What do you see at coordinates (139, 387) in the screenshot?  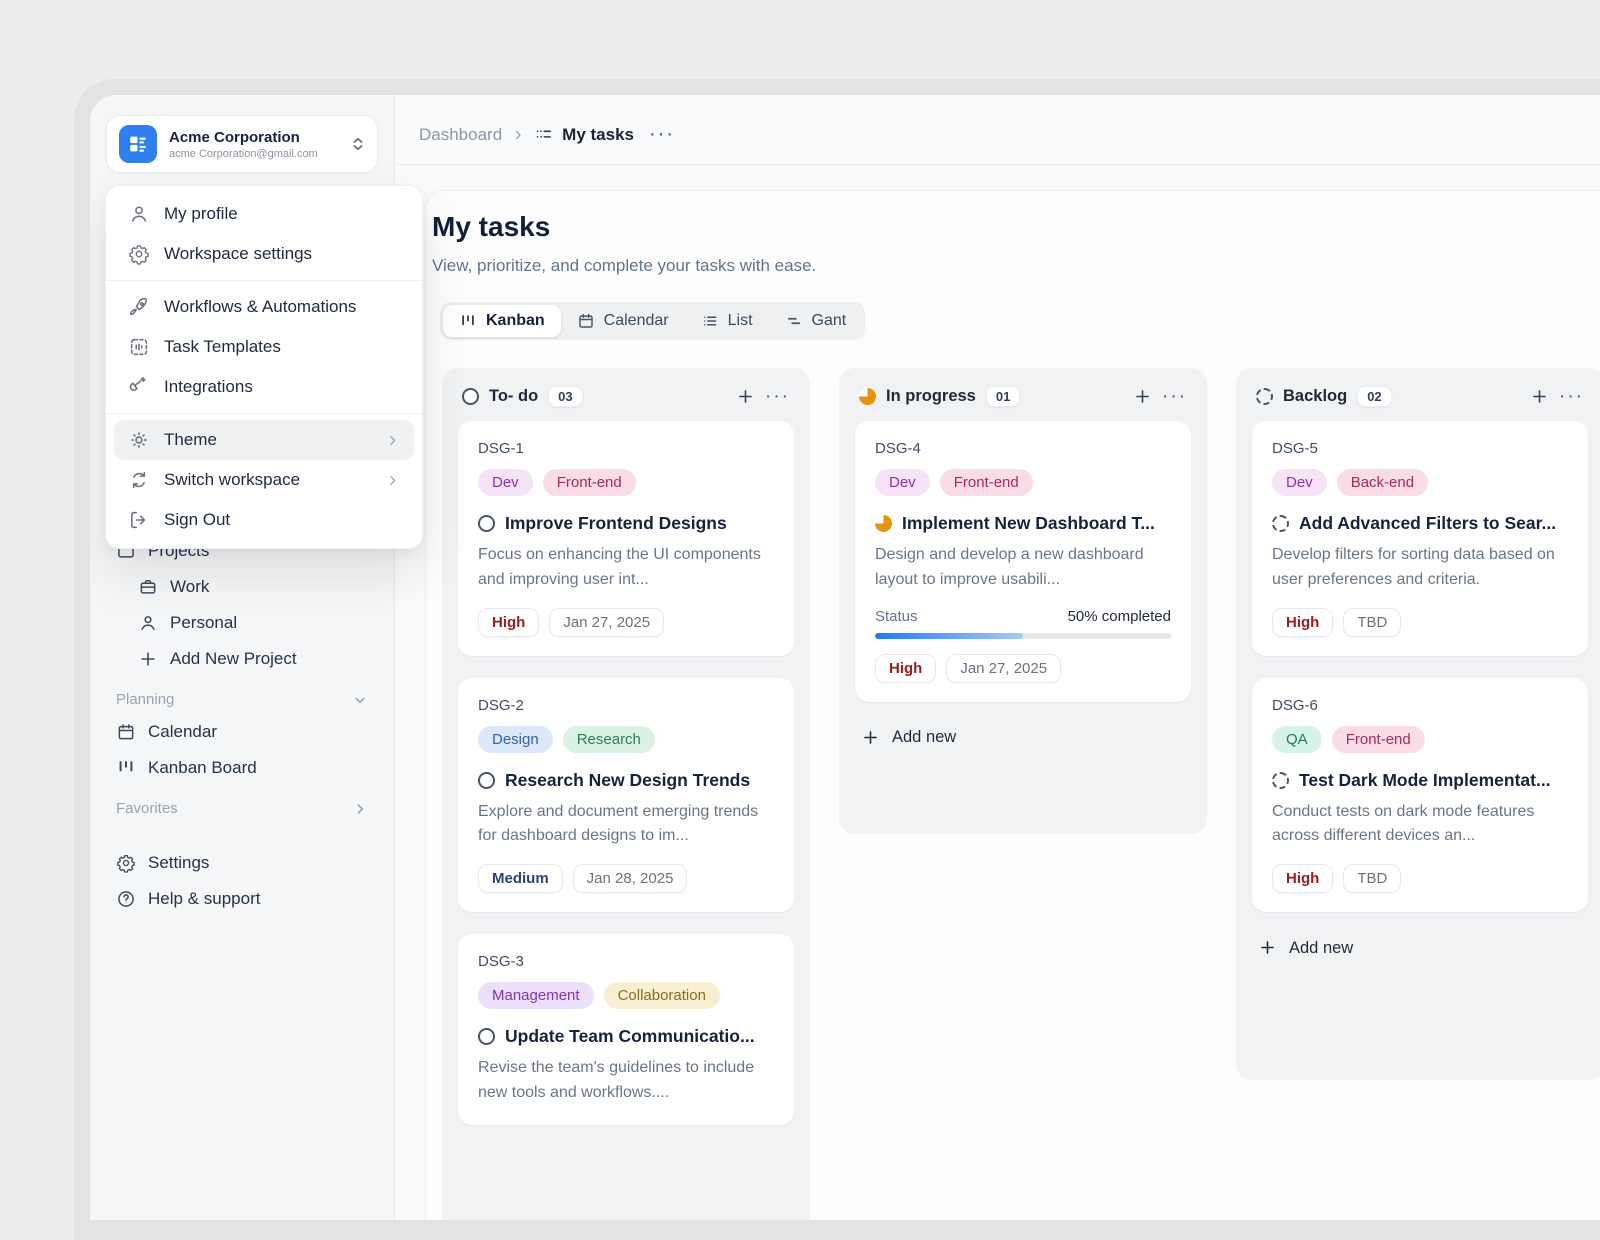 I see `plug-icon` at bounding box center [139, 387].